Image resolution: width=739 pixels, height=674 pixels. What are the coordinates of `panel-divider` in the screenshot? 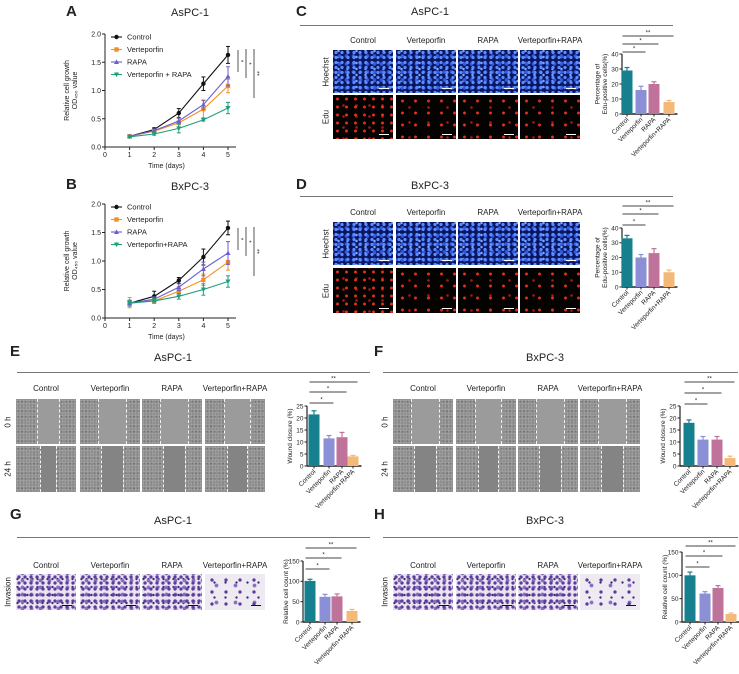 It's located at (486, 196).